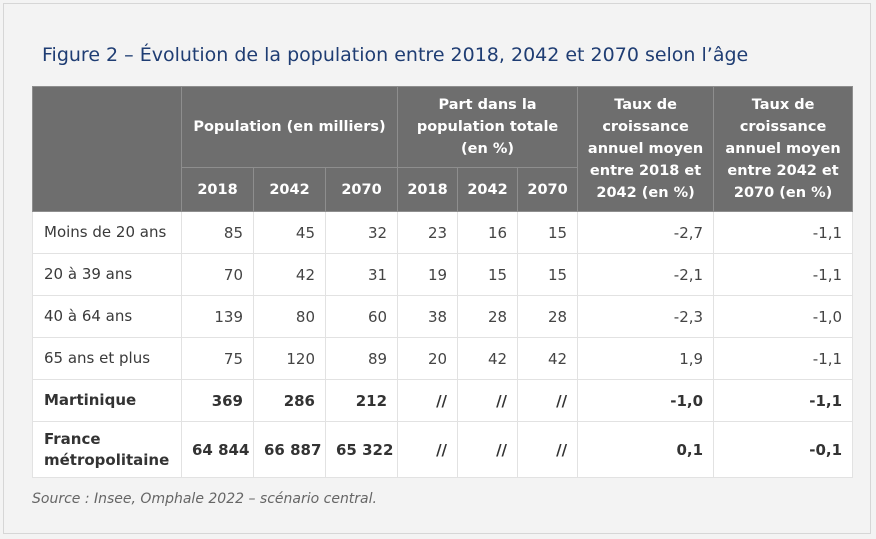 The image size is (876, 539). Describe the element at coordinates (361, 449) in the screenshot. I see `table-cell: 65 322` at that location.